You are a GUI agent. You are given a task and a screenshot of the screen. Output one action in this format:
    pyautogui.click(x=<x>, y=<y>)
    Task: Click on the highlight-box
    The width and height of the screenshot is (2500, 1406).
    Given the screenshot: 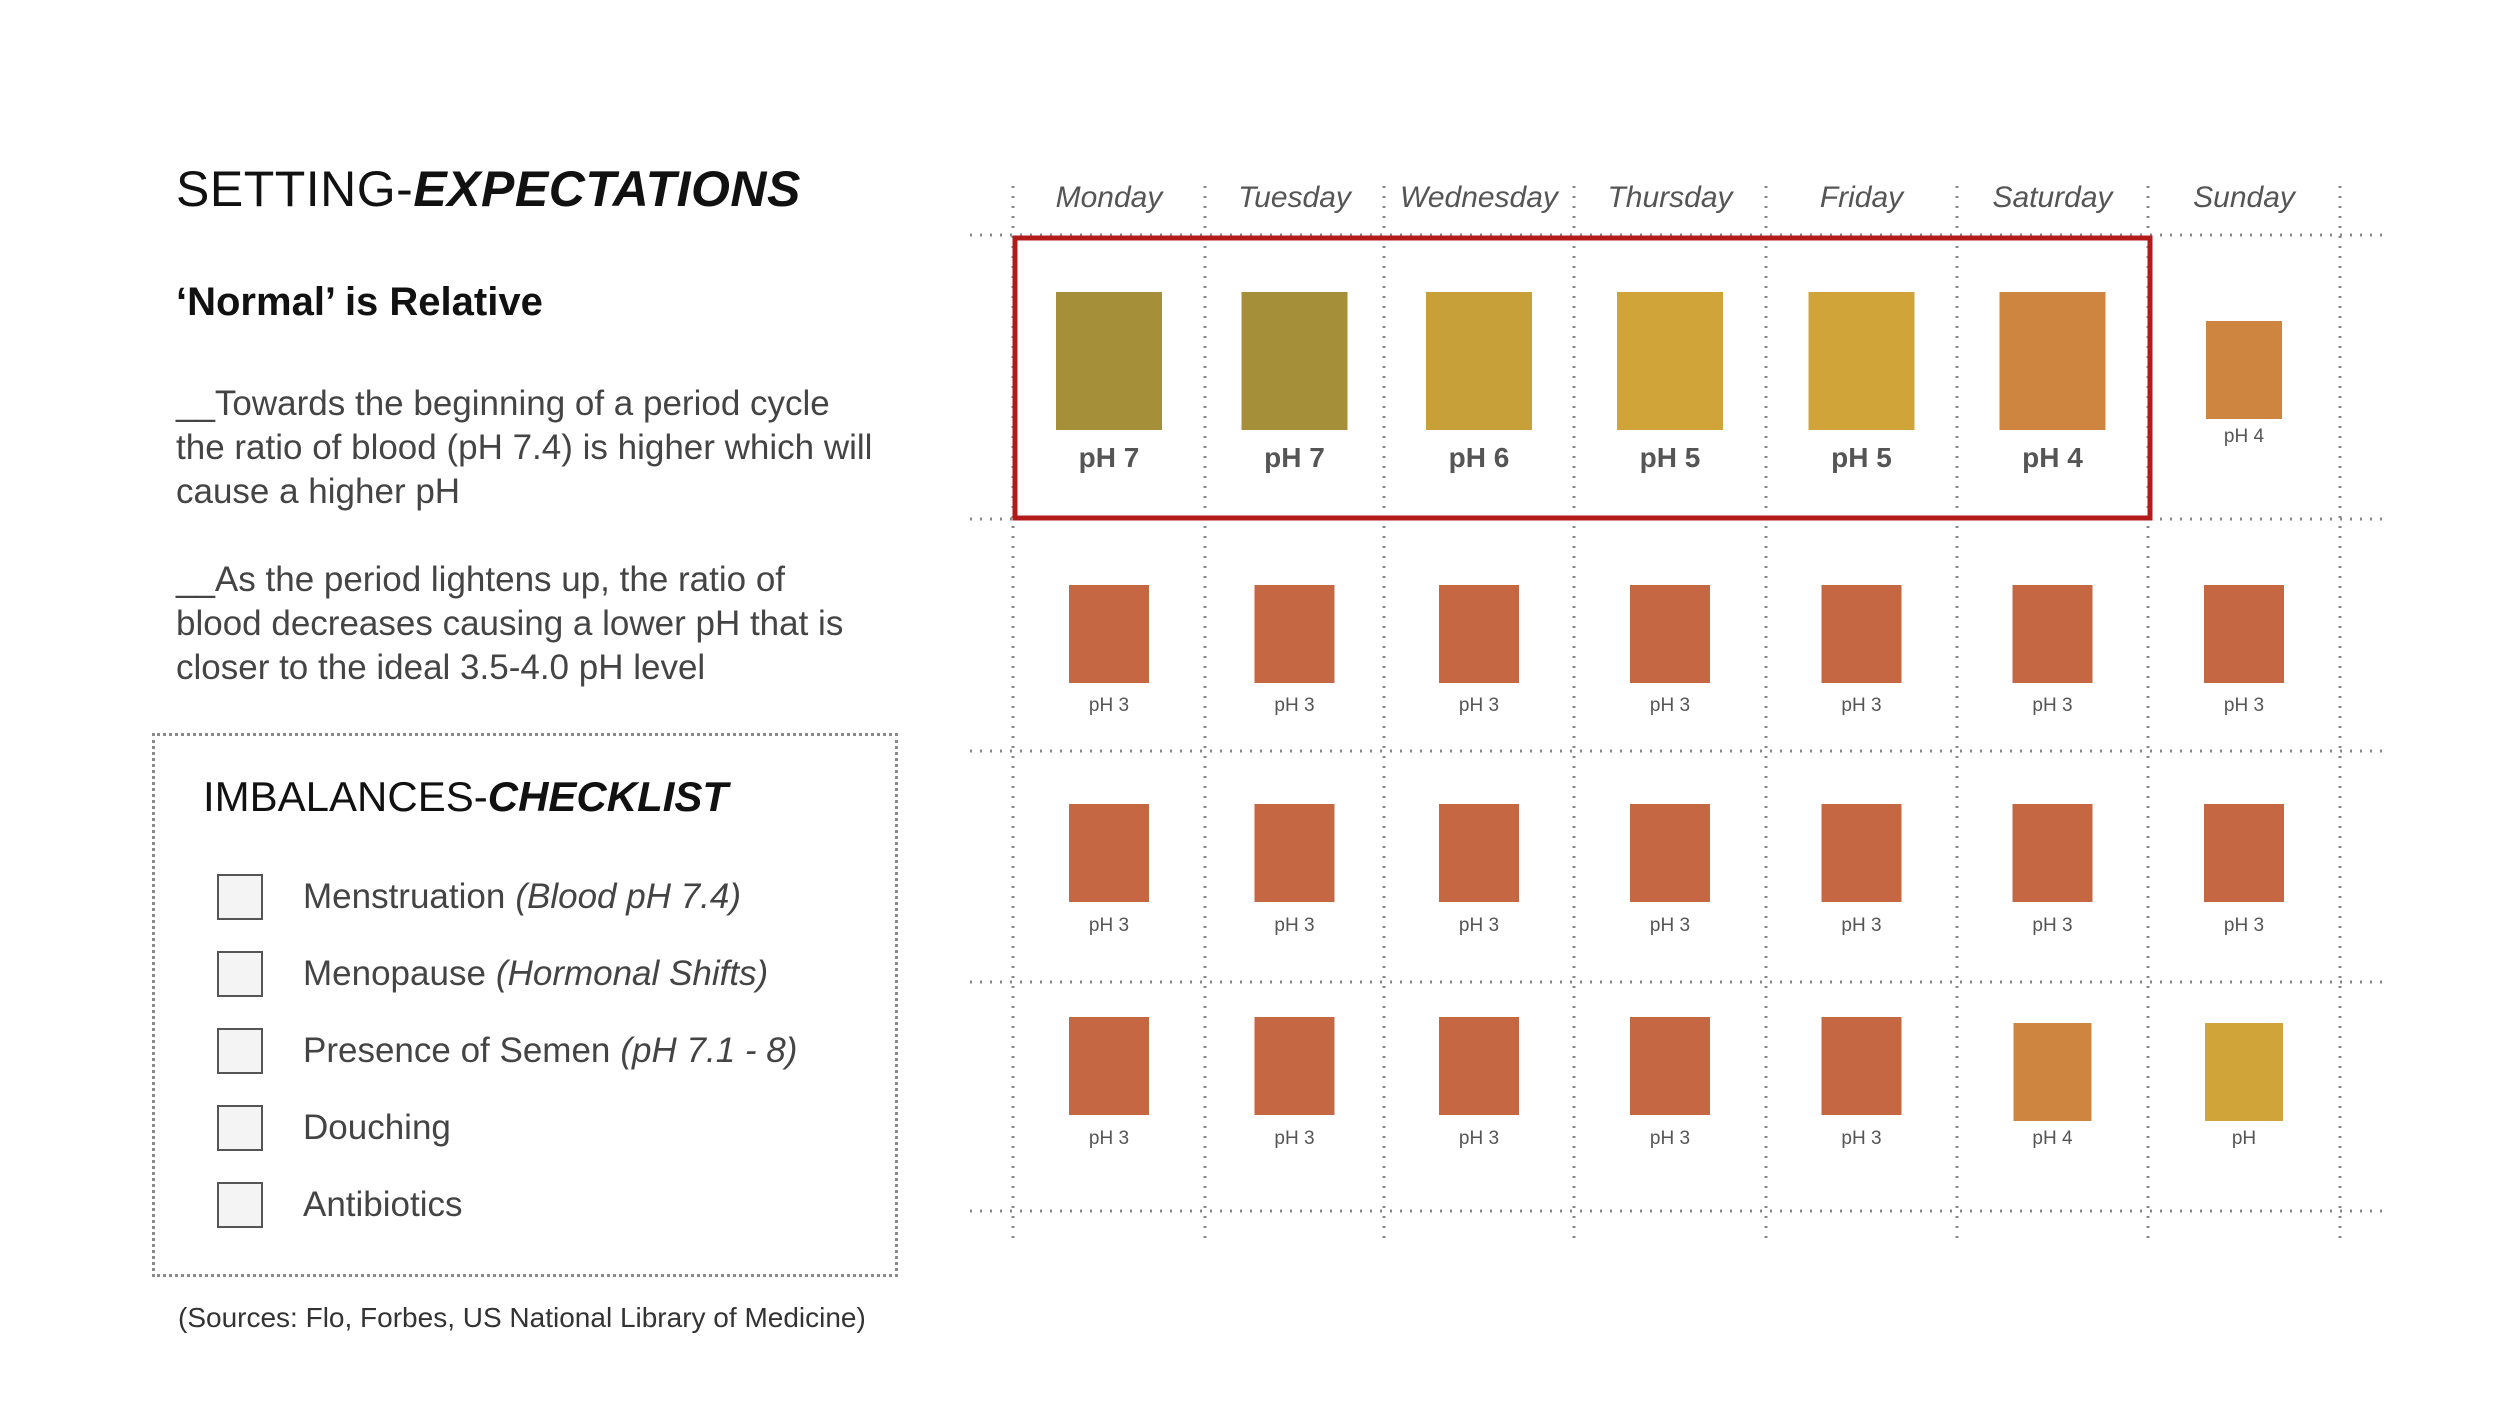 What is the action you would take?
    pyautogui.click(x=1582, y=378)
    